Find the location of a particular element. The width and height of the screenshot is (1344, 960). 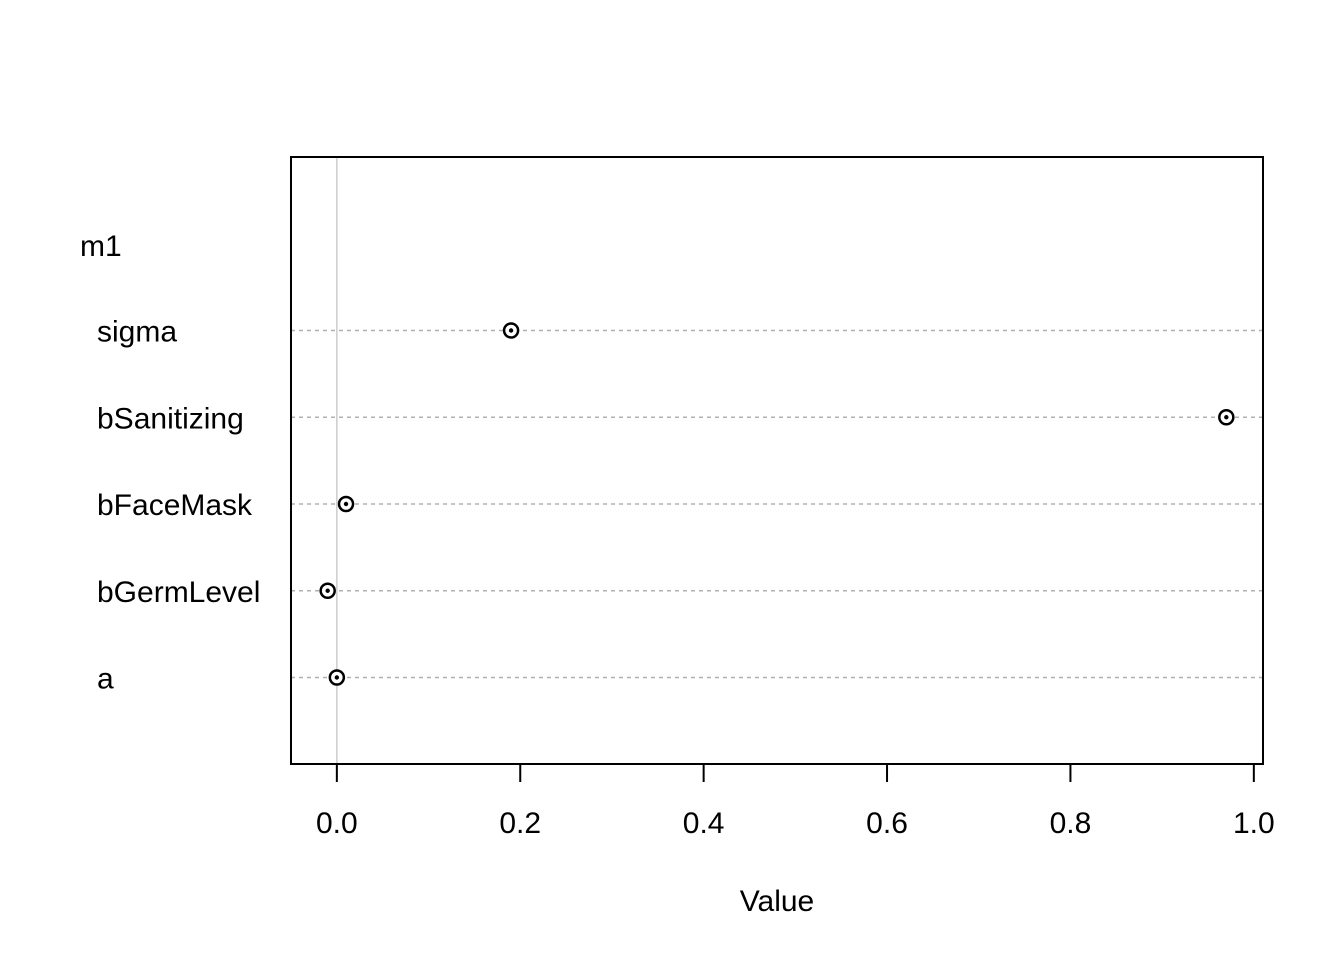

x-tick-label-1: 0.2 is located at coordinates (520, 823).